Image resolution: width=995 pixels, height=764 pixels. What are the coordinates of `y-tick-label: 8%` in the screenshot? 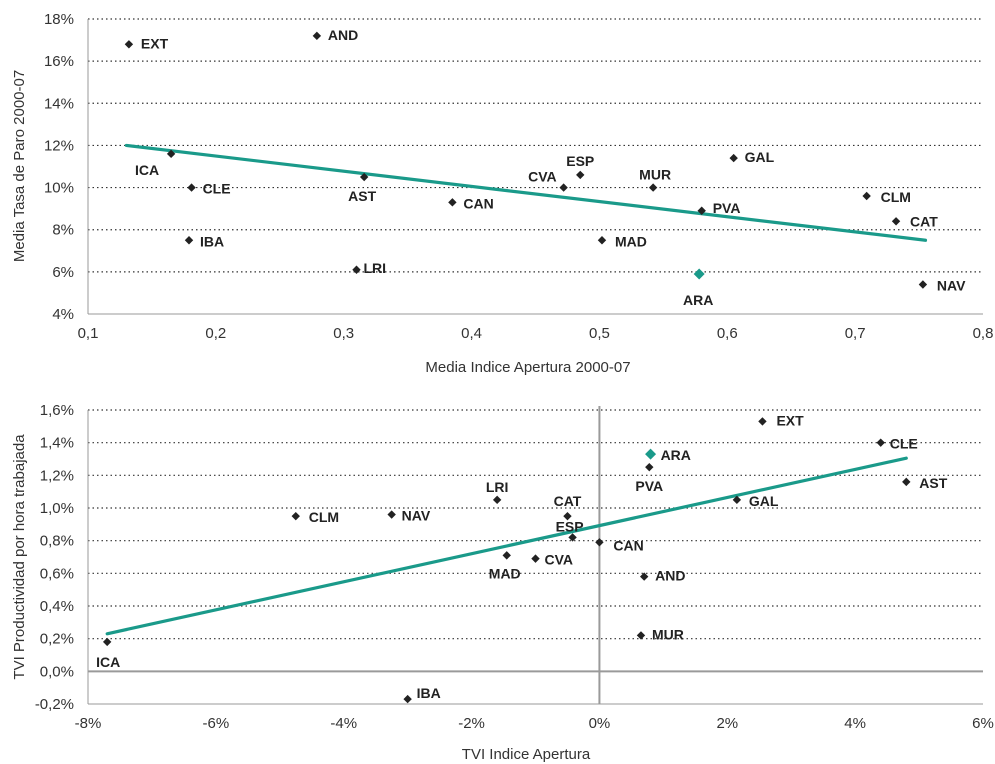 It's located at (63, 230).